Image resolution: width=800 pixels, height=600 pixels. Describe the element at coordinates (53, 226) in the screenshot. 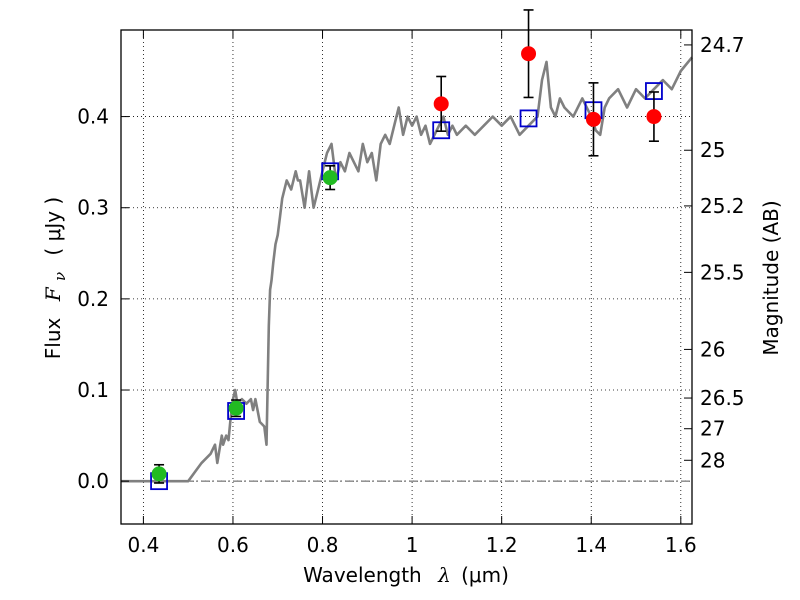

I see `y-axis-label-unit: ( μJy )` at that location.